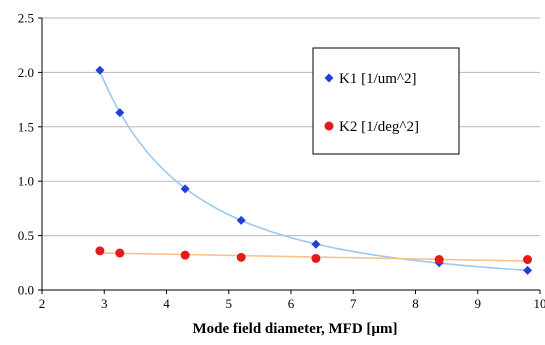 This screenshot has width=545, height=345. Describe the element at coordinates (42, 303) in the screenshot. I see `x-tick-label: 2` at that location.